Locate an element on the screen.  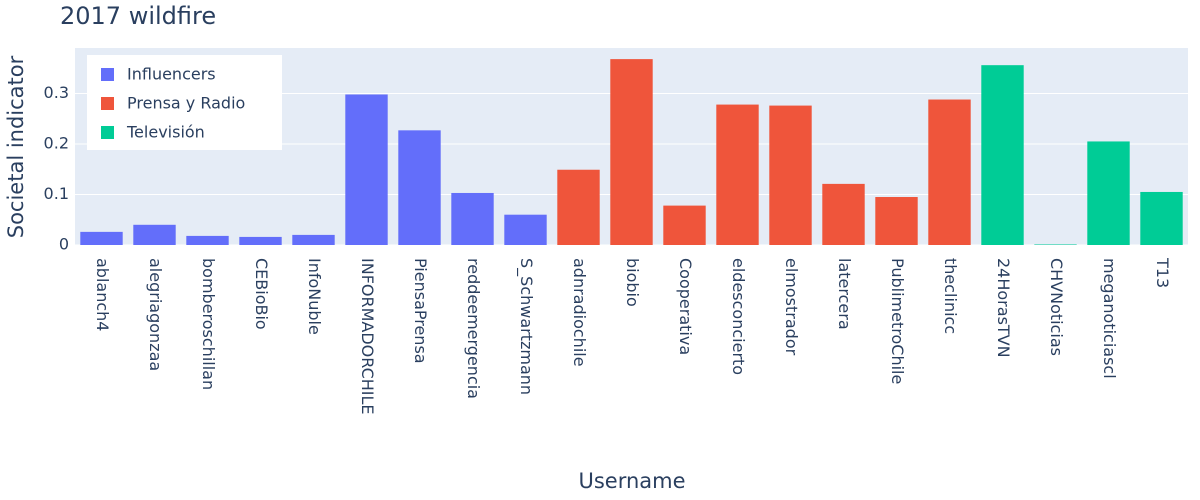
y-axis-title: Societal indicator is located at coordinates (16, 146).